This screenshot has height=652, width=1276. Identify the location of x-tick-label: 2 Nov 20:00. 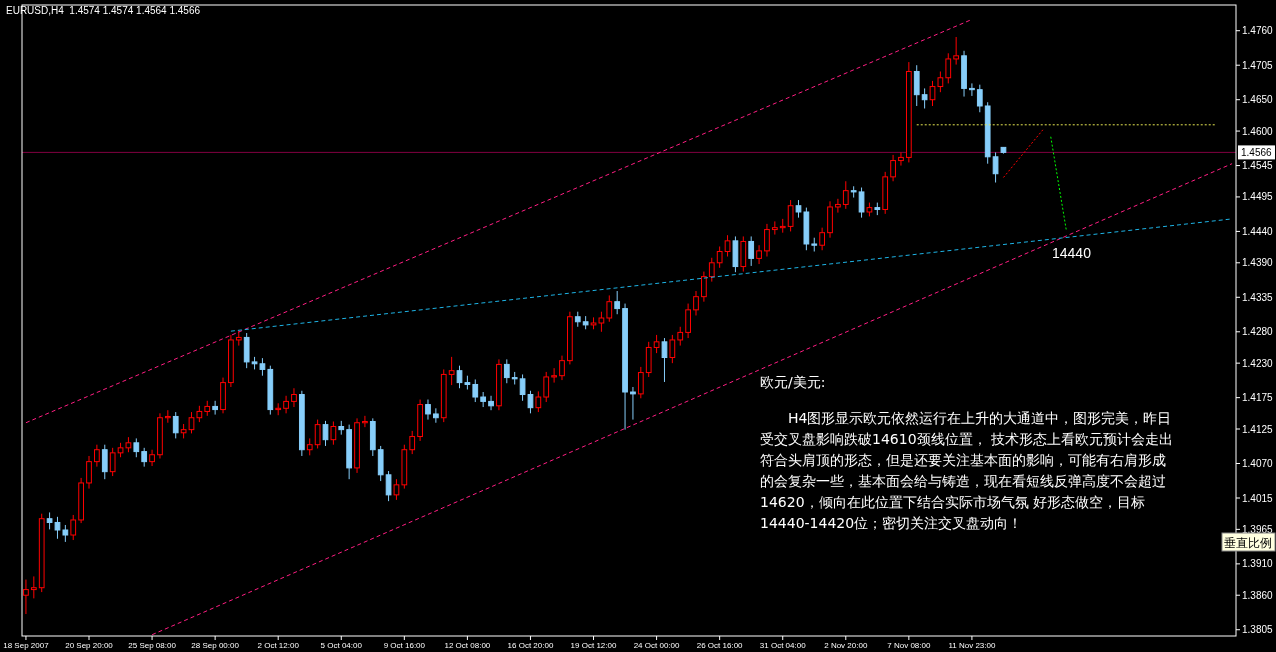
(846, 645).